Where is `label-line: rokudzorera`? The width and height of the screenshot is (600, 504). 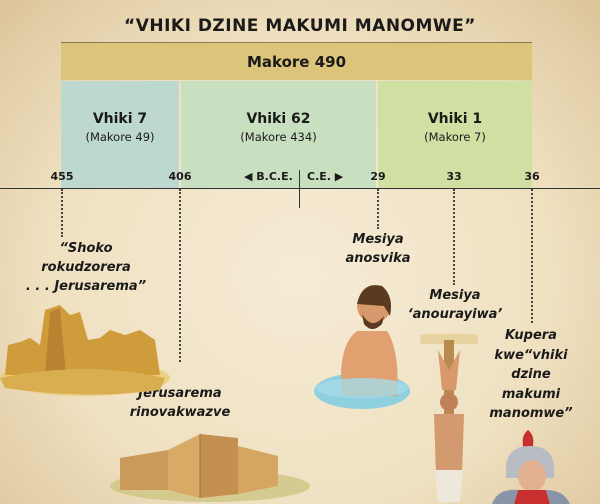
label-line: rokudzorera is located at coordinates (86, 267).